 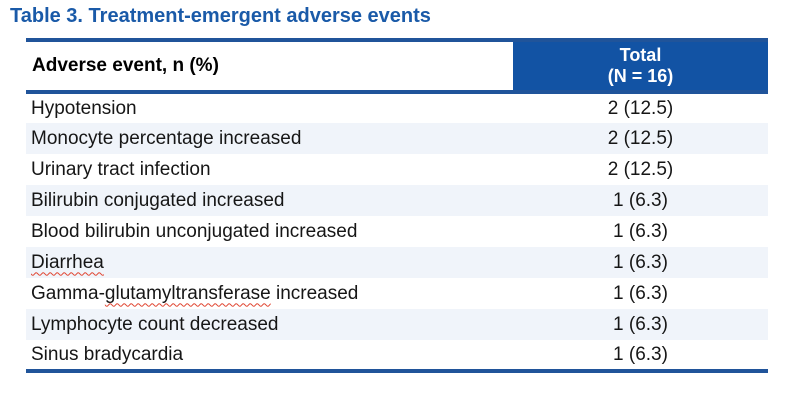 I want to click on adverse-event-cell: Blood bilirubin unconjugated increased, so click(x=194, y=231).